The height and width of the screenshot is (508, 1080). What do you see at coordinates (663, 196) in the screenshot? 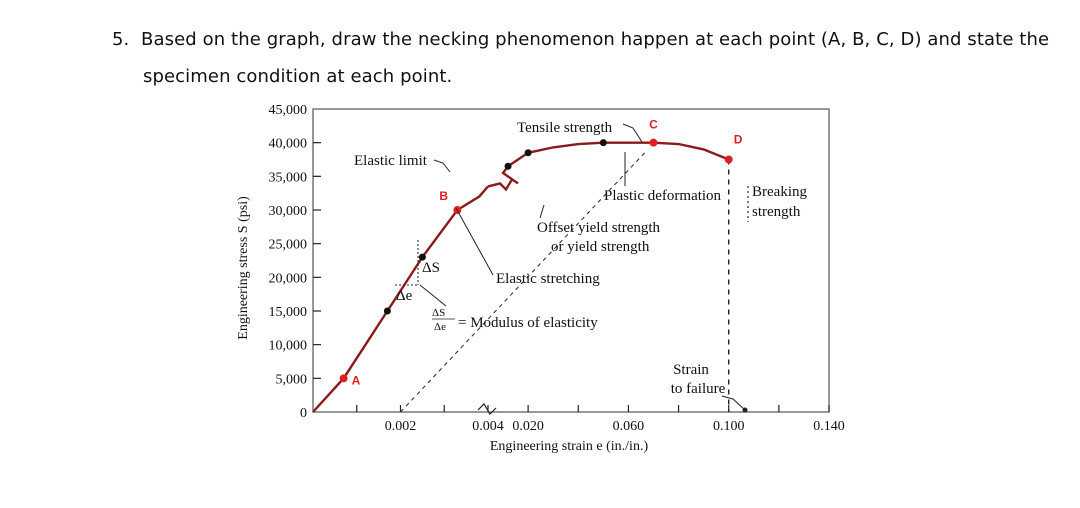
I see `annotation-plastic-deformation: Plastic deformation` at bounding box center [663, 196].